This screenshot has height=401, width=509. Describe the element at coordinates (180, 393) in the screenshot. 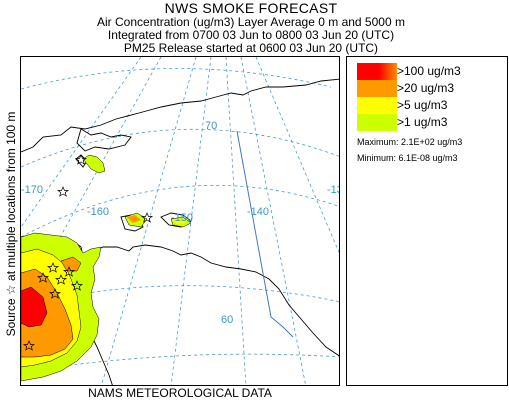

I see `data-source-footer: NAMS METEOROLOGICAL DATA` at that location.